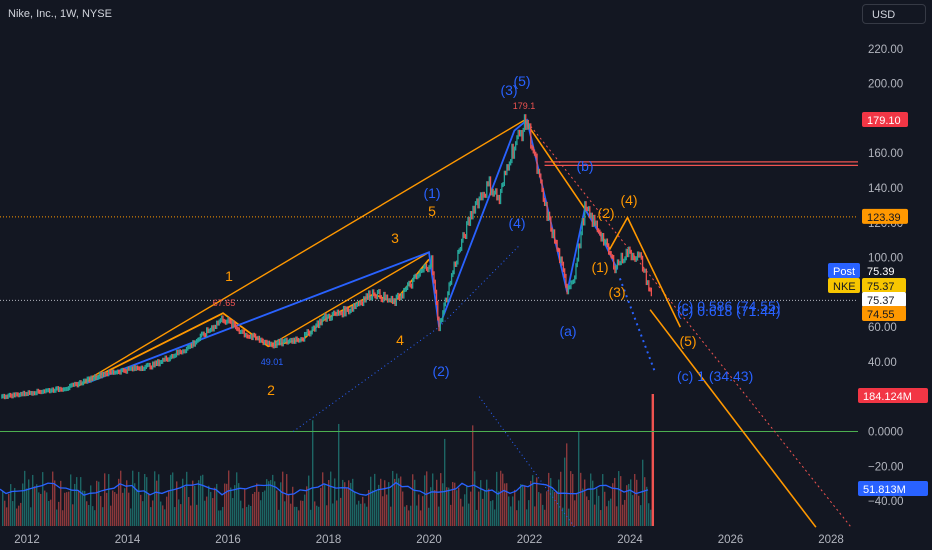 This screenshot has width=932, height=550. Describe the element at coordinates (893, 395) in the screenshot. I see `volume-value-tag-bg` at that location.